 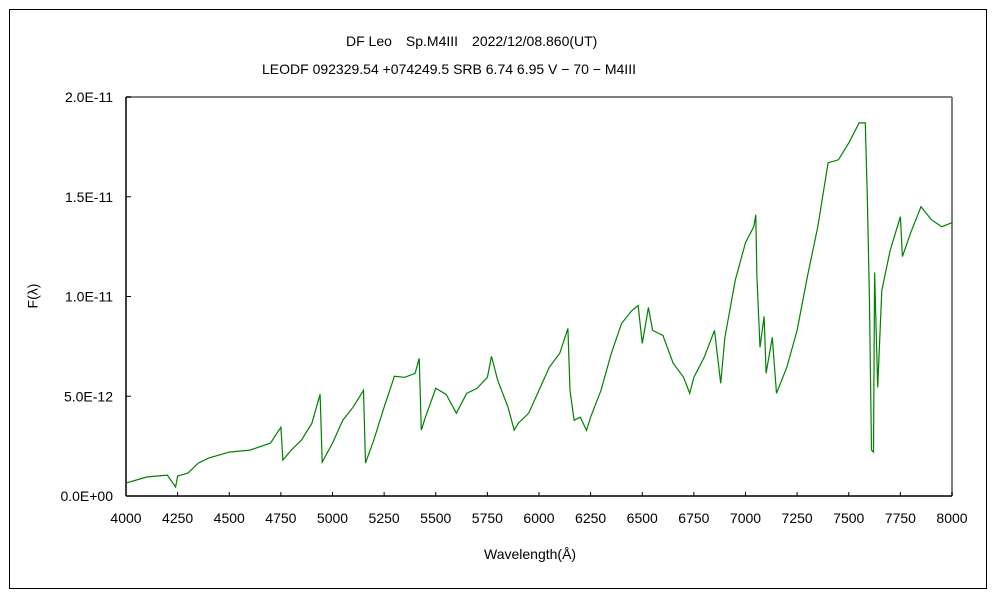 What do you see at coordinates (900, 518) in the screenshot?
I see `x-tick-label: 7750` at bounding box center [900, 518].